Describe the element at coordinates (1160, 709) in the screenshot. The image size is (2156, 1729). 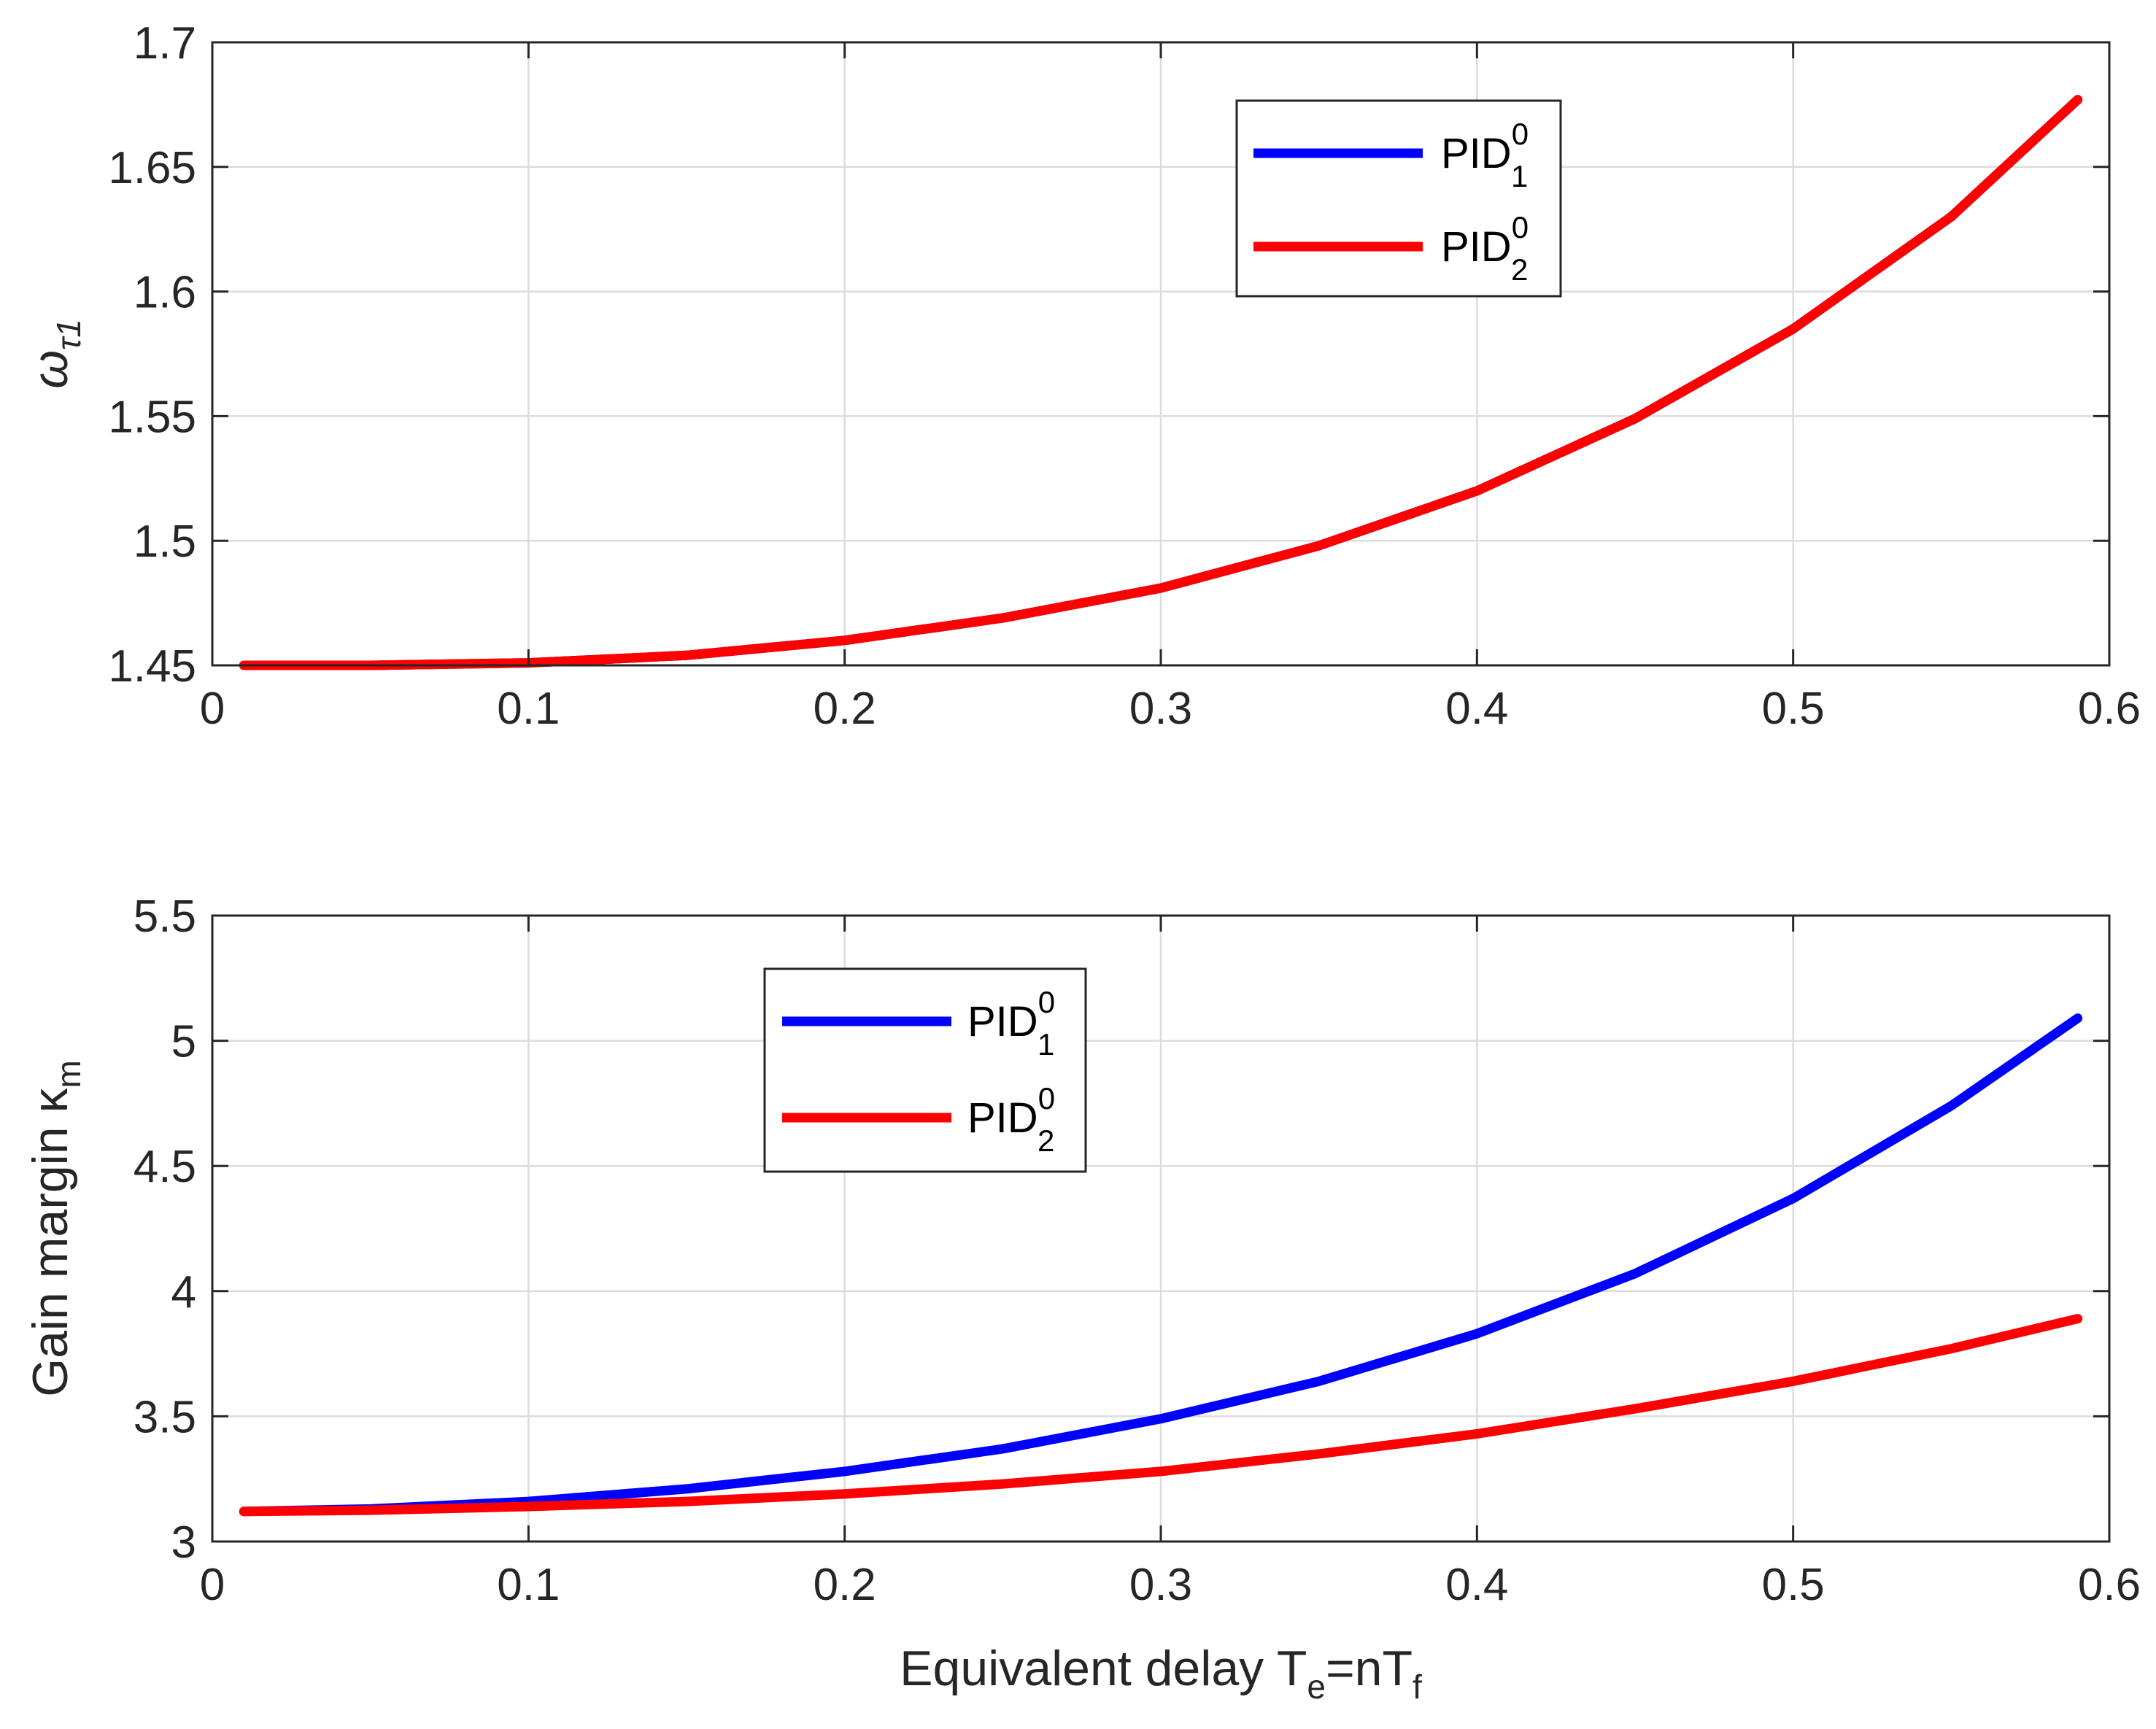
I see `top-plot-xtick-label: 0.3` at that location.